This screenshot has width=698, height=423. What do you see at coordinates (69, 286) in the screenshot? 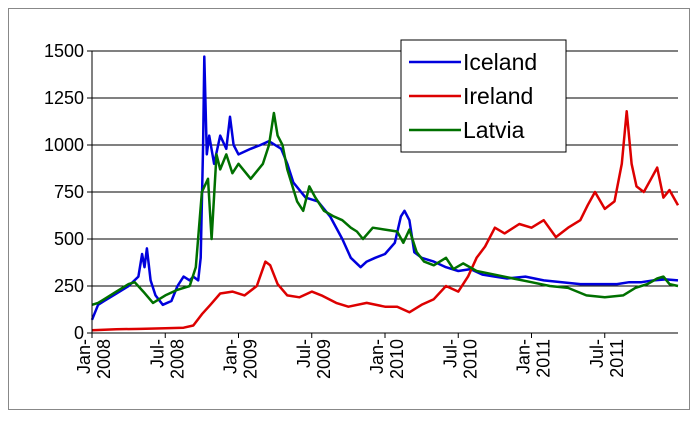
I see `y-tick-label: 250` at bounding box center [69, 286].